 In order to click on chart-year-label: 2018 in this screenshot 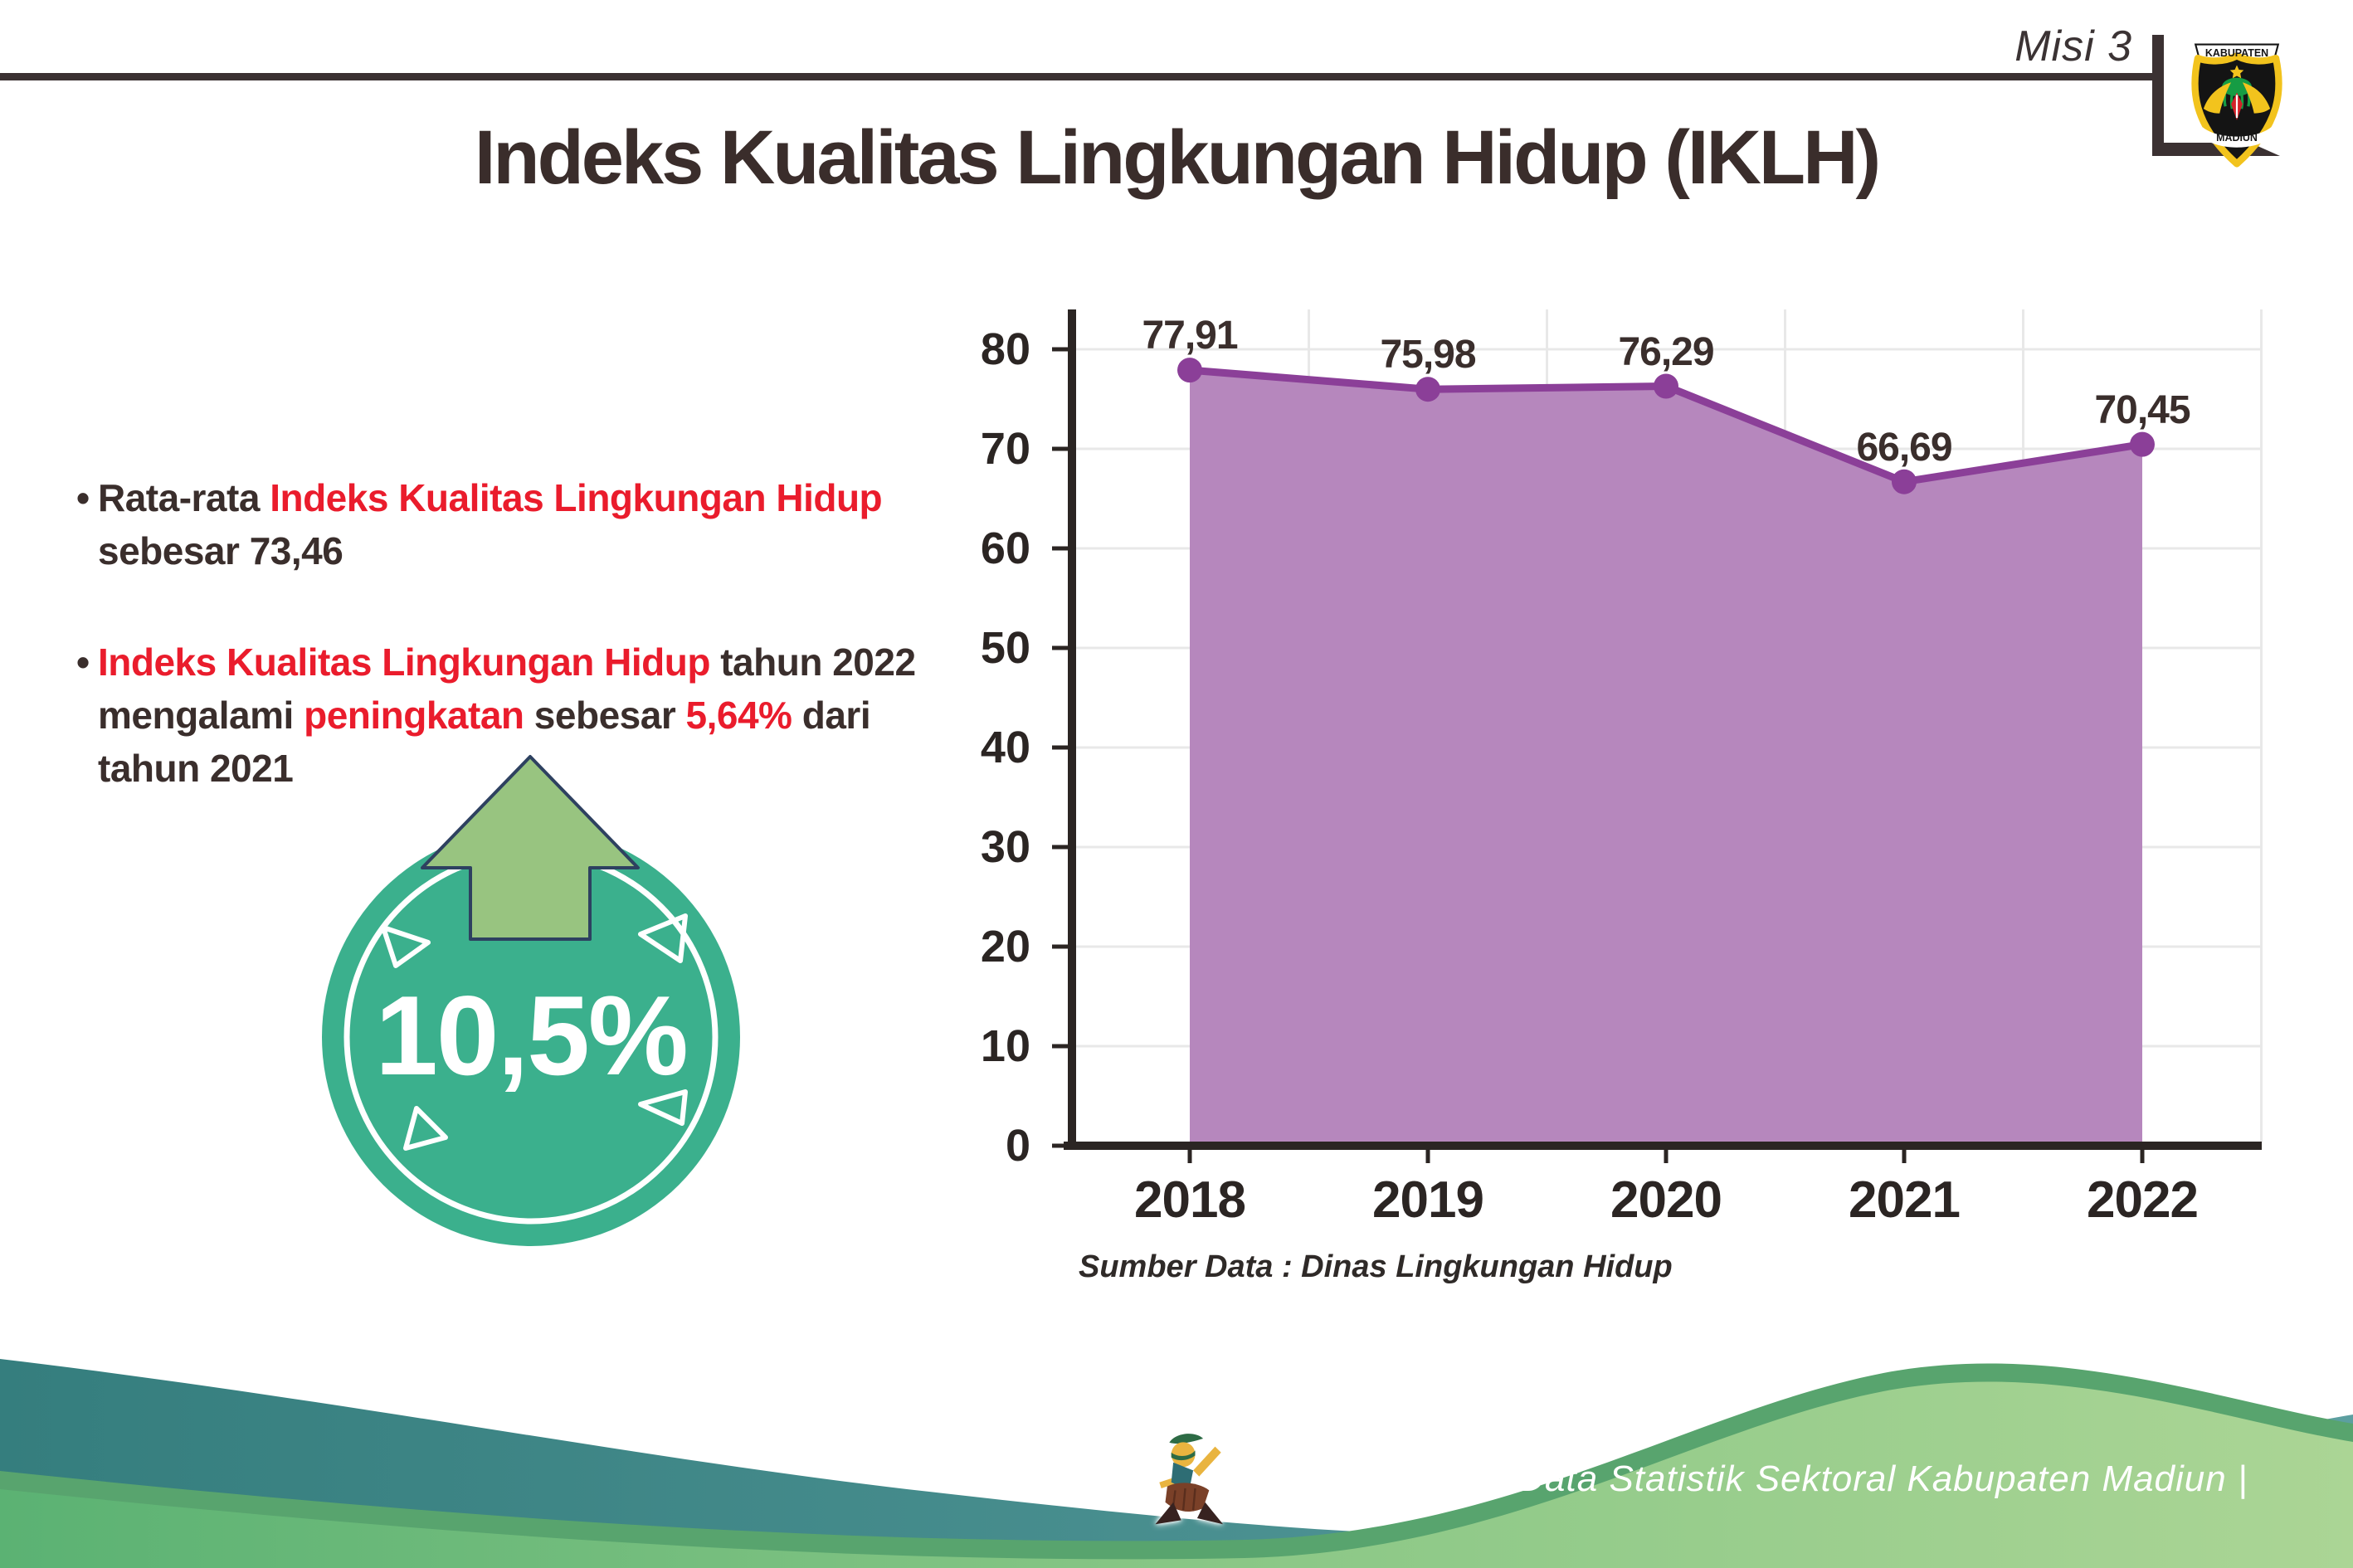, I will do `click(1189, 1200)`.